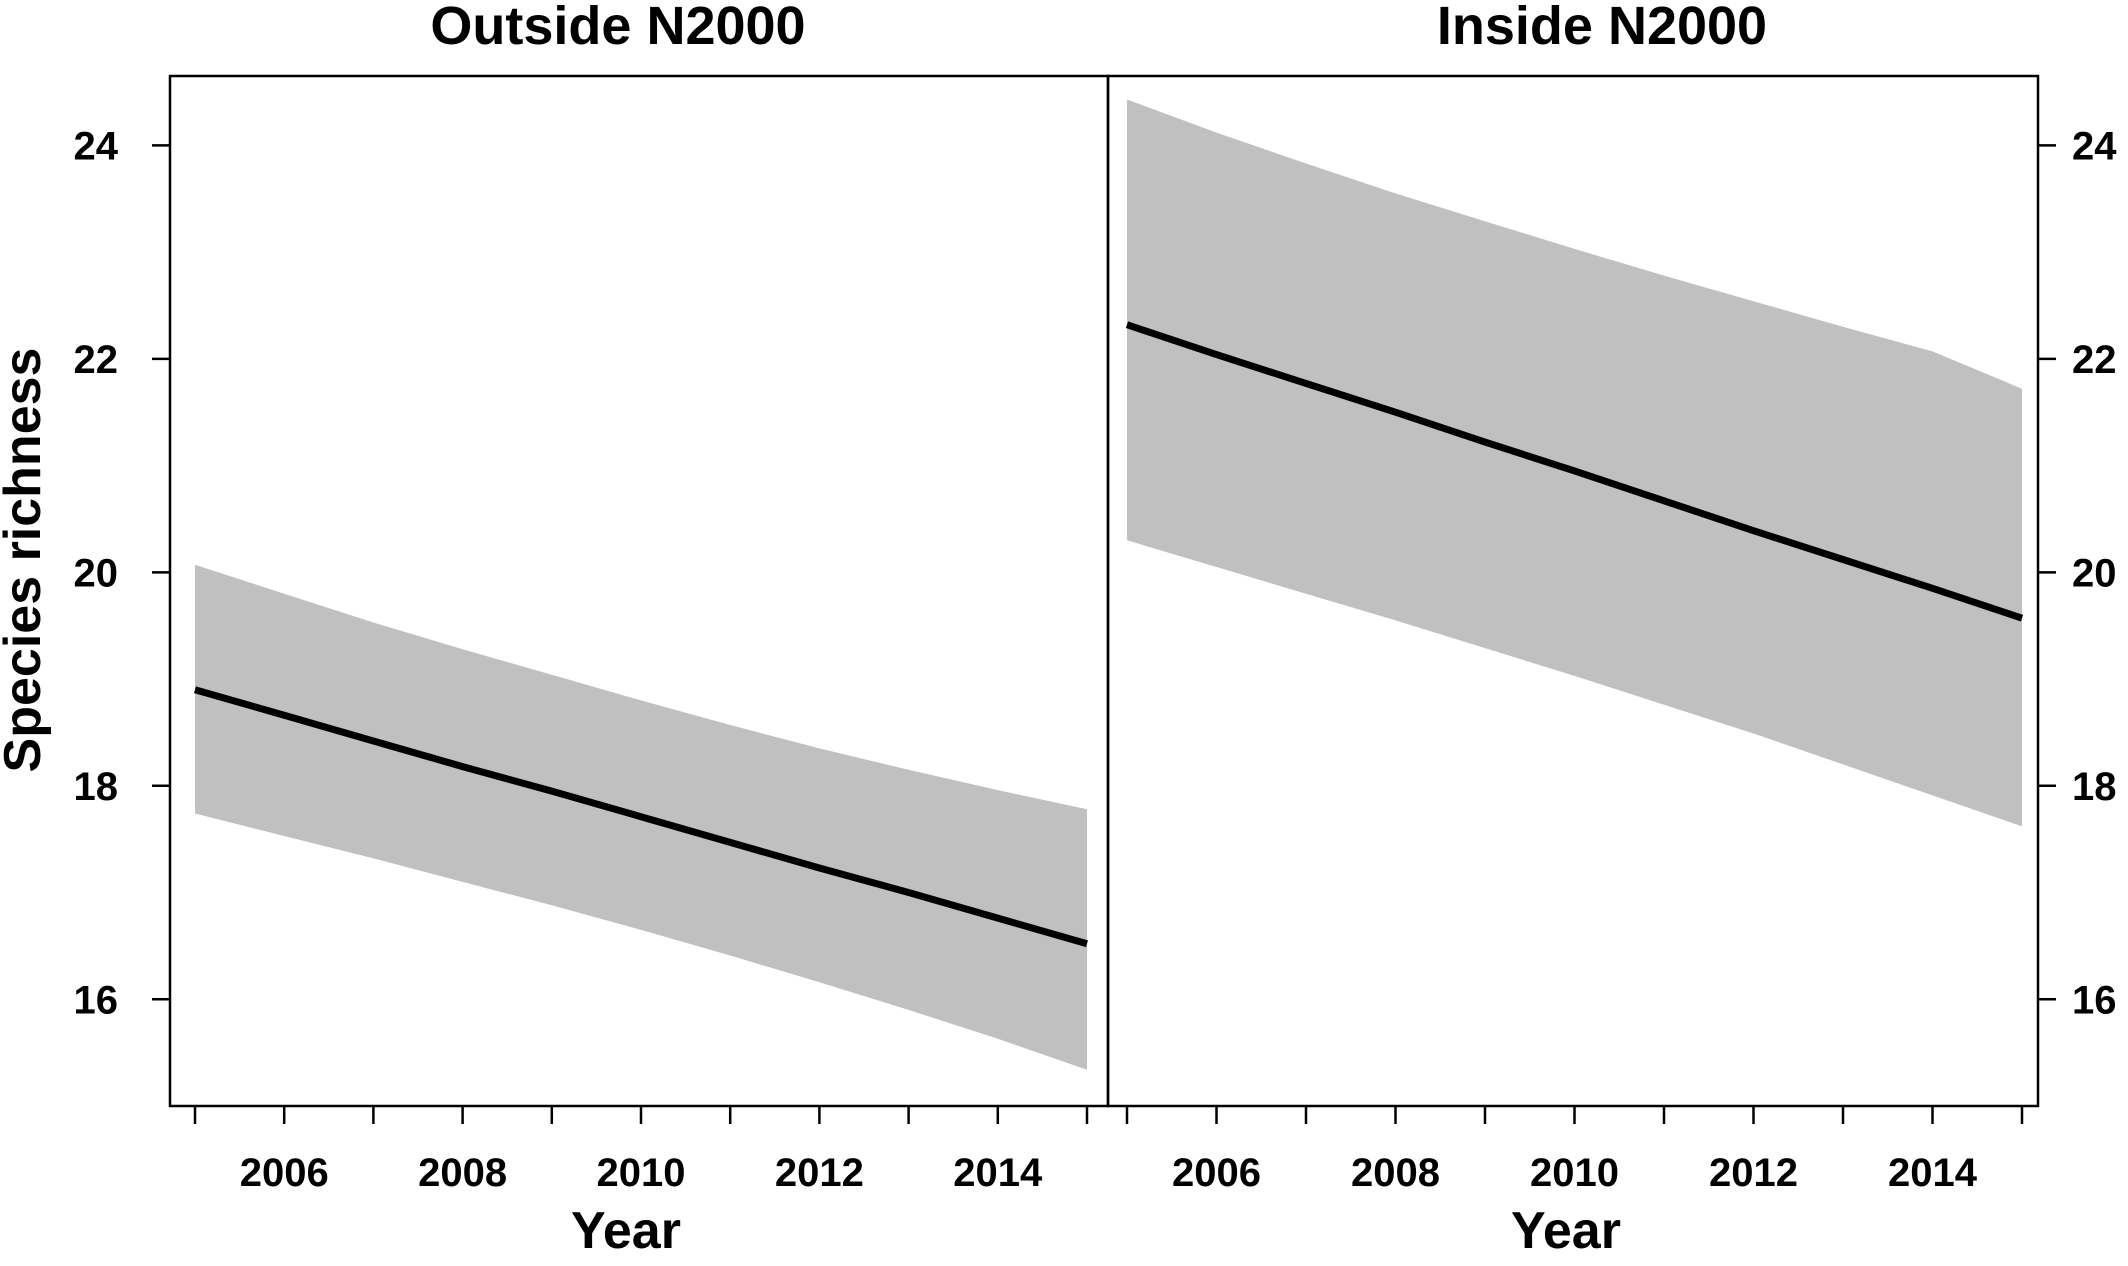 The image size is (2128, 1266). Describe the element at coordinates (122, 573) in the screenshot. I see `y-axis-left: 16 18 20 22 24` at that location.